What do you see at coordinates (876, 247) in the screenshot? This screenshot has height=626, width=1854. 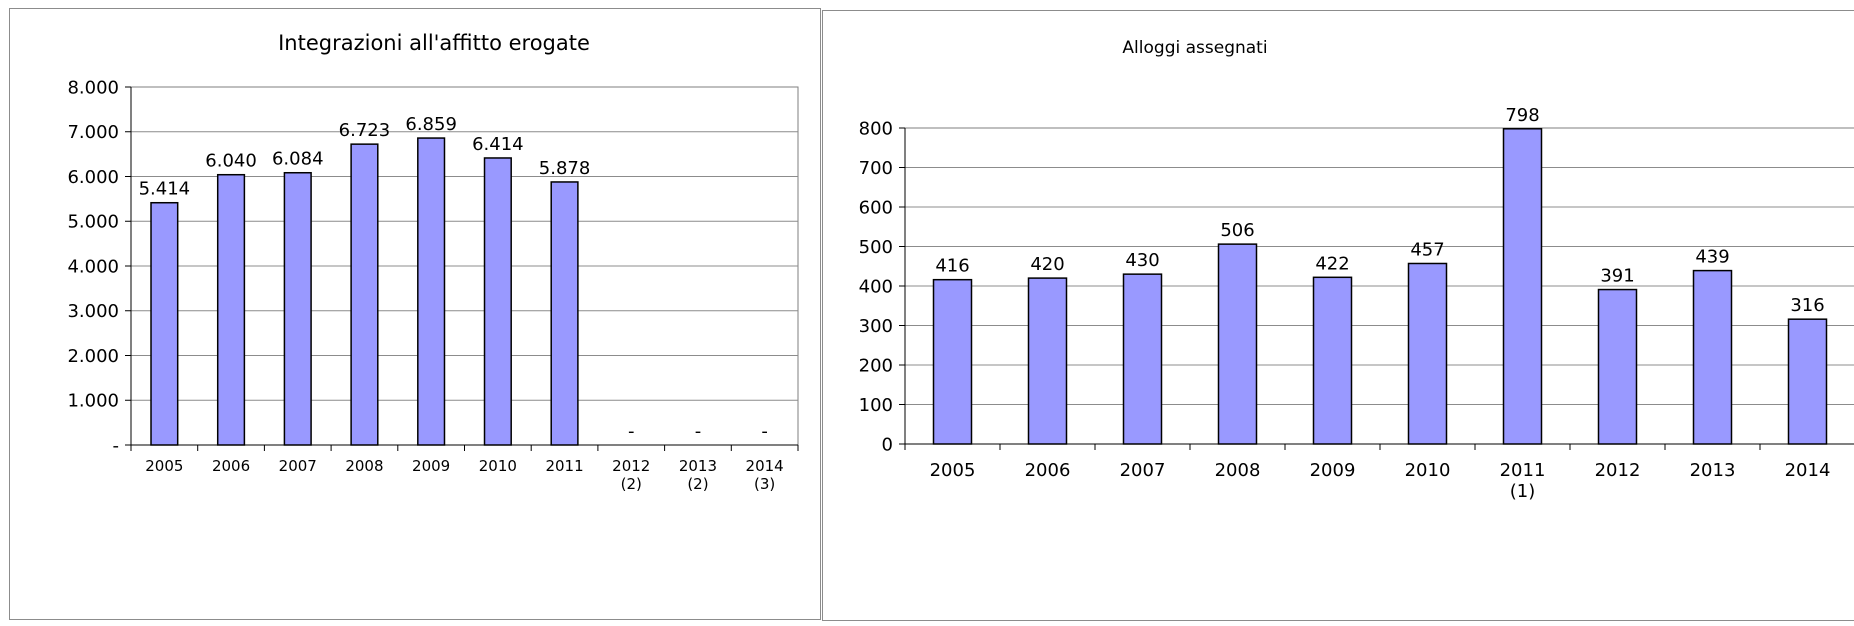 I see `y-tick-label: 500` at bounding box center [876, 247].